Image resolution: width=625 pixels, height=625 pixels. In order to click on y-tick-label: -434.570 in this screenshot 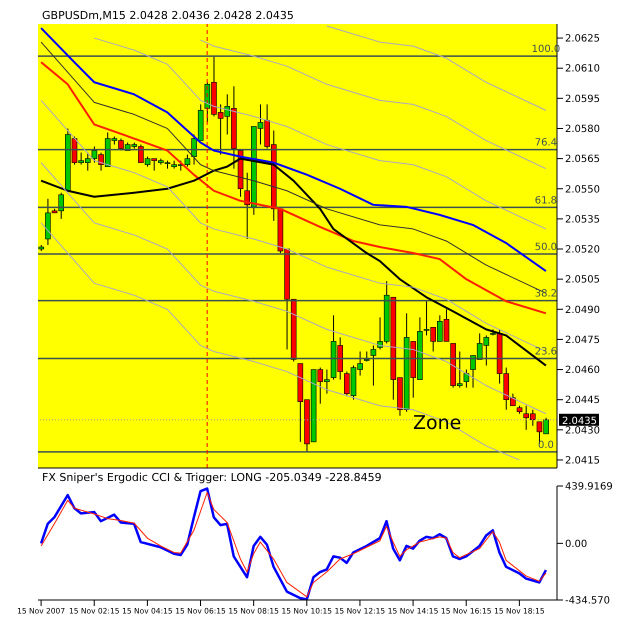, I will do `click(587, 601)`.